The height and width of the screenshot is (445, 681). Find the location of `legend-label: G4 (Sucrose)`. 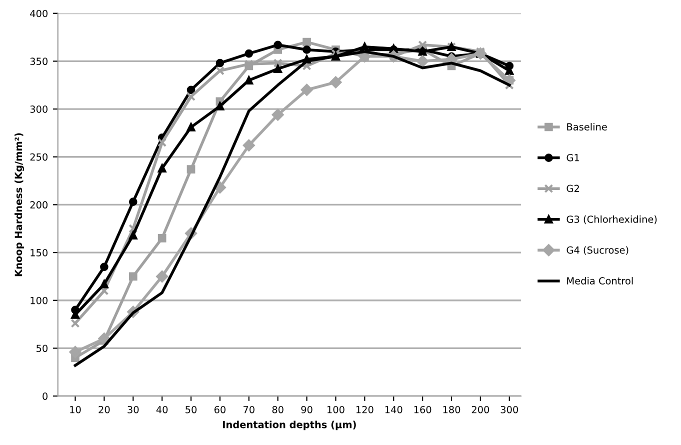

legend-label: G4 (Sucrose) is located at coordinates (597, 250).